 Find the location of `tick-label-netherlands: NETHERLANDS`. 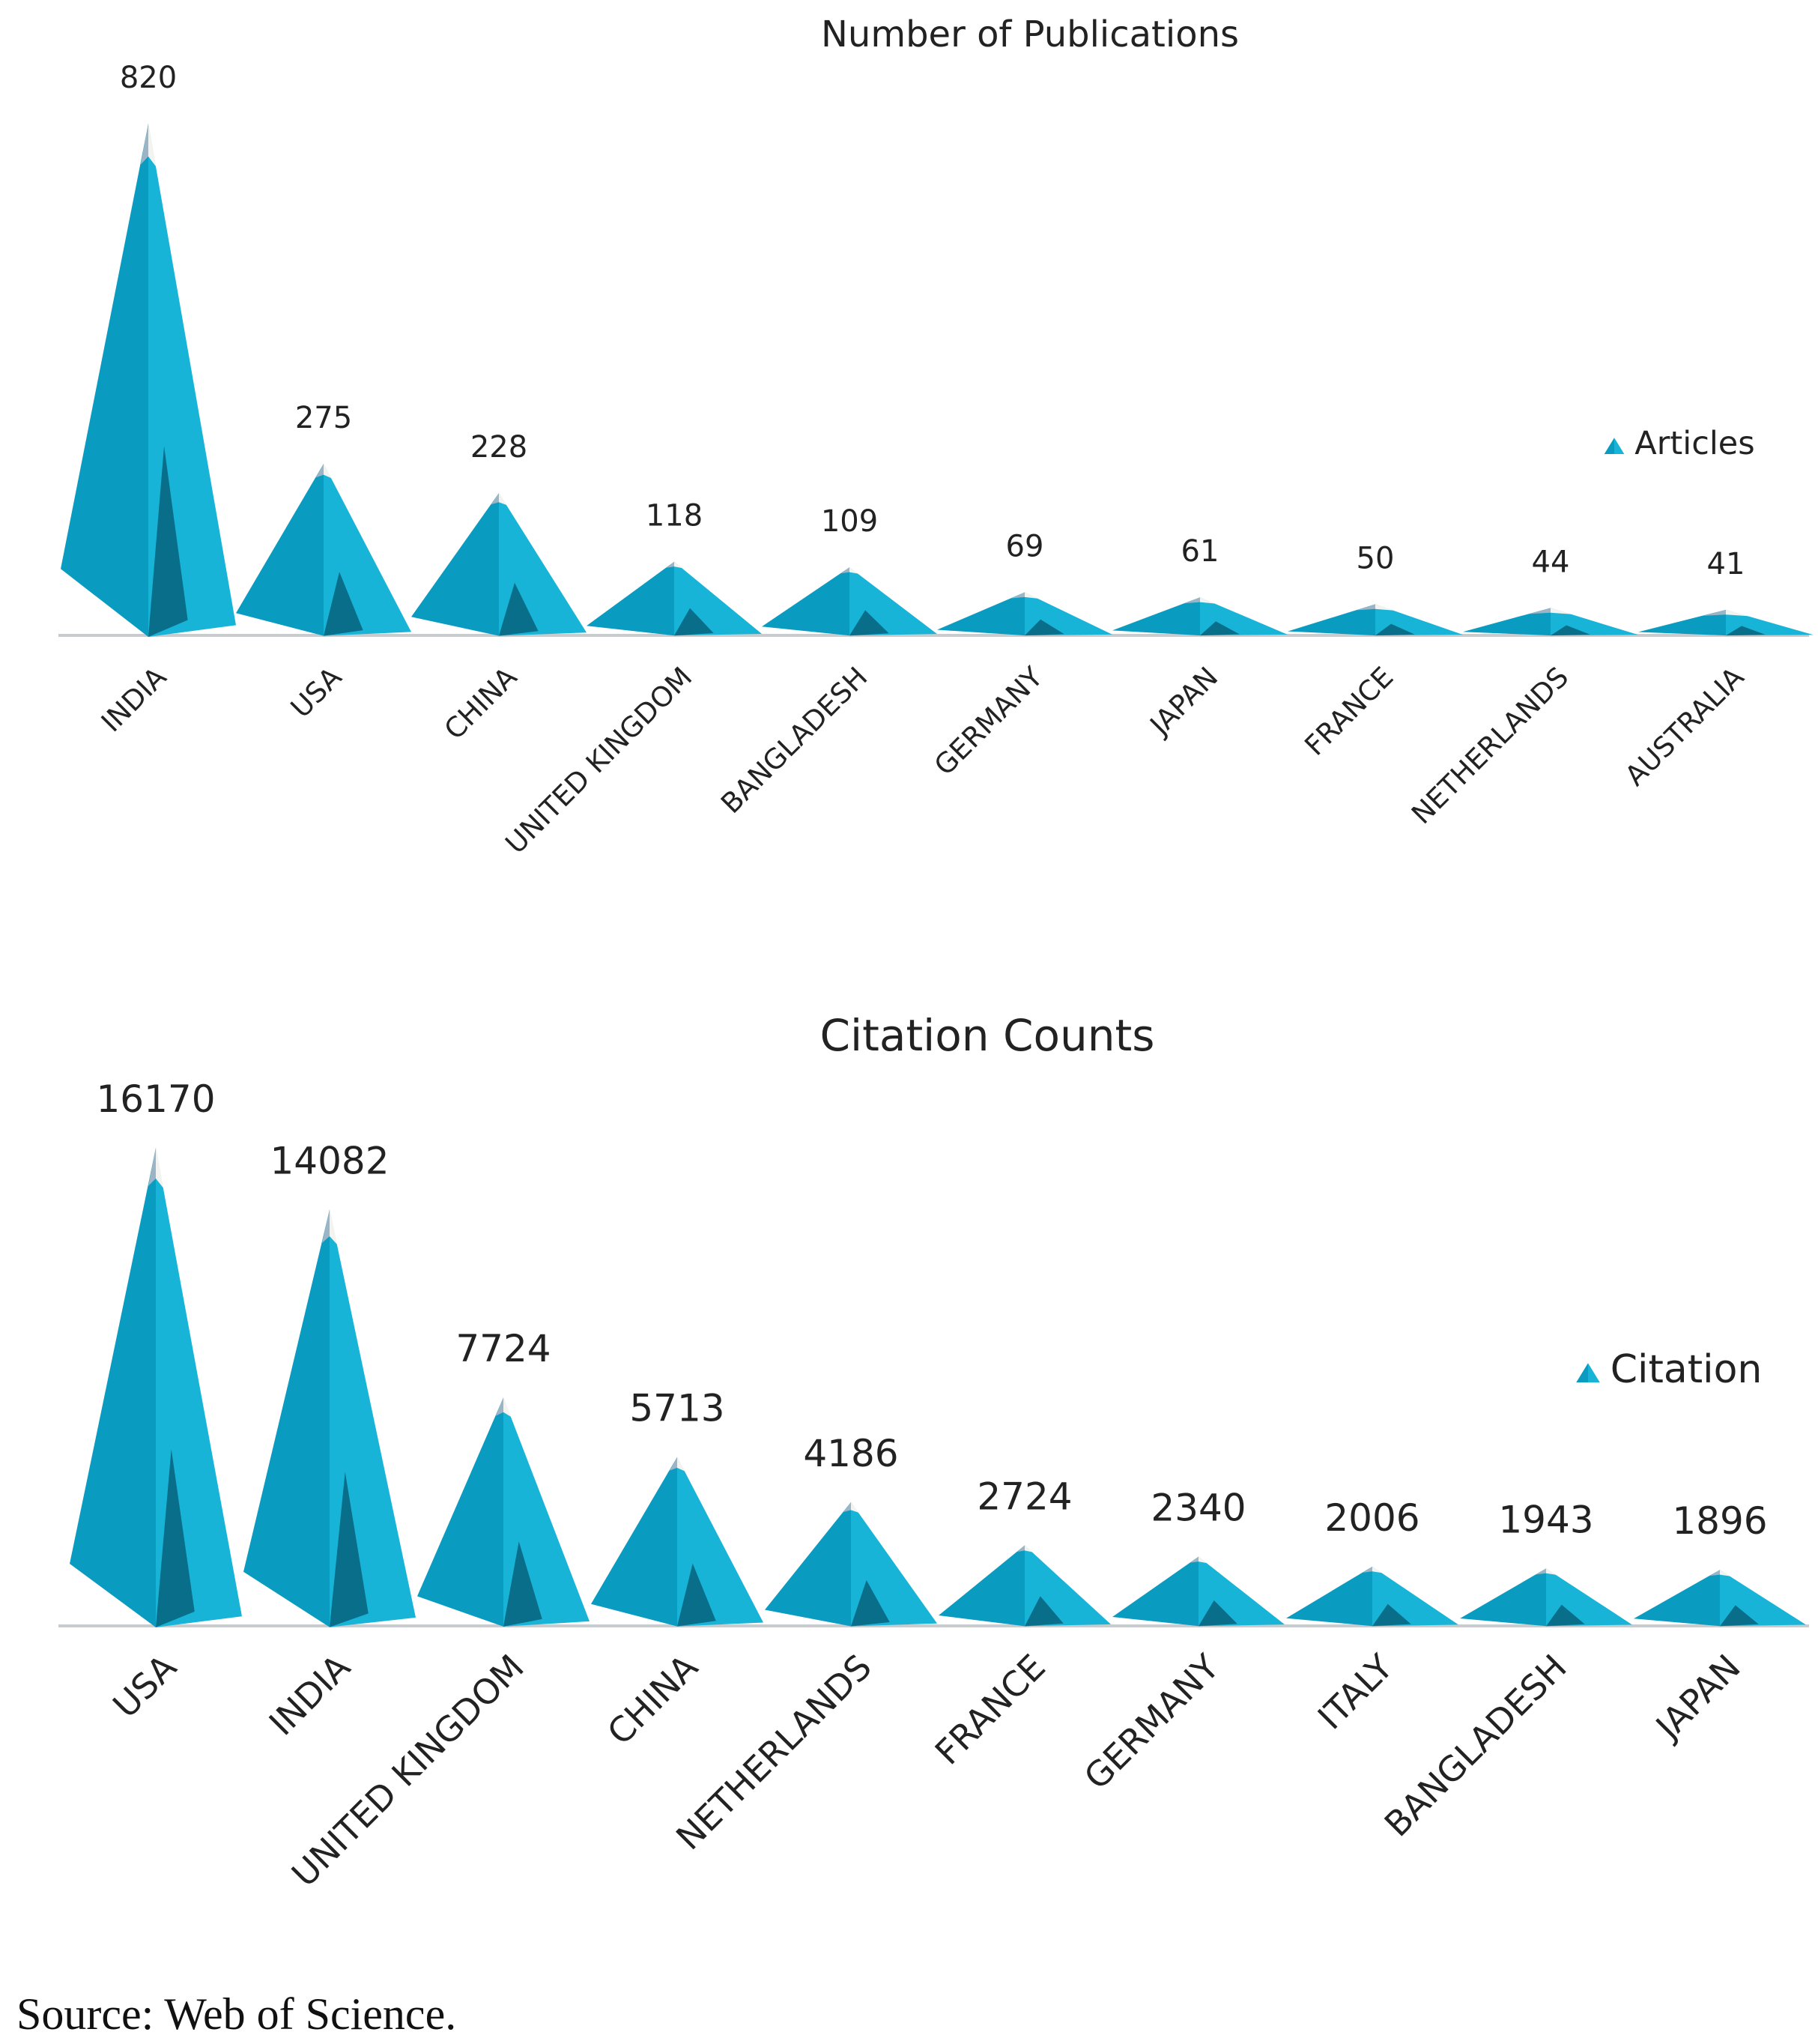

tick-label-netherlands: NETHERLANDS is located at coordinates (1490, 745).